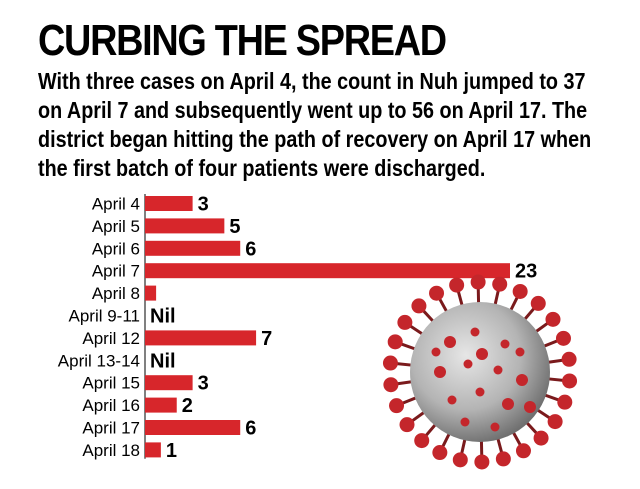 The image size is (640, 489). What do you see at coordinates (99, 360) in the screenshot?
I see `category-label: April 13-14` at bounding box center [99, 360].